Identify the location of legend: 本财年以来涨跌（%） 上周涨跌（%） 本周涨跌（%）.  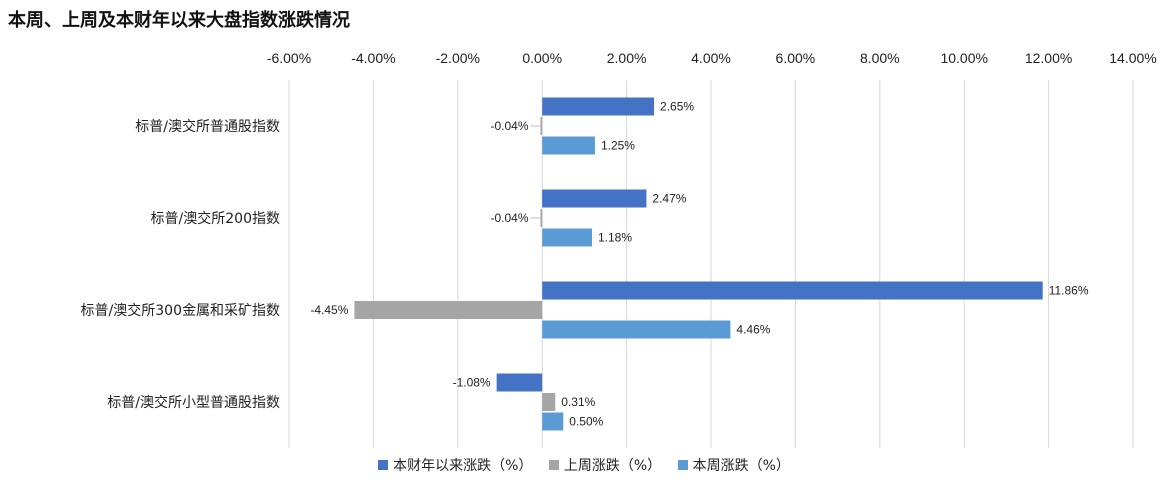
(584, 465).